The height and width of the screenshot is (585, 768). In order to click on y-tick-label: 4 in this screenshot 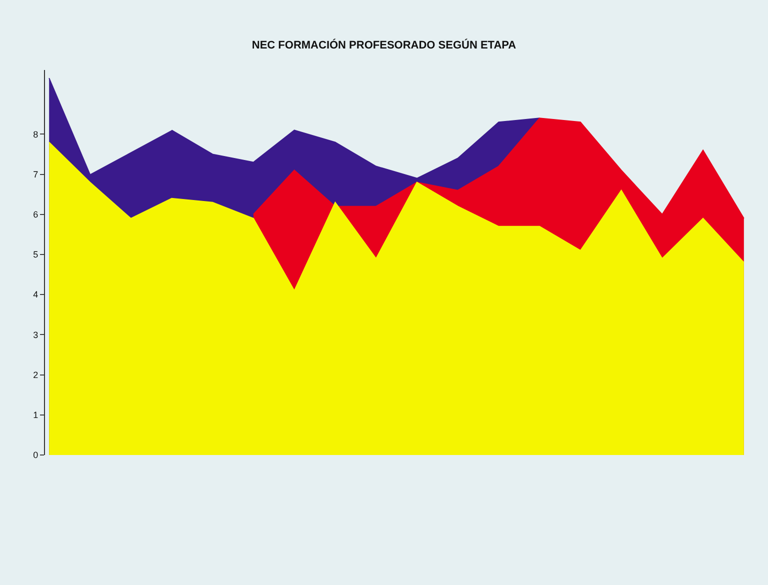, I will do `click(35, 295)`.